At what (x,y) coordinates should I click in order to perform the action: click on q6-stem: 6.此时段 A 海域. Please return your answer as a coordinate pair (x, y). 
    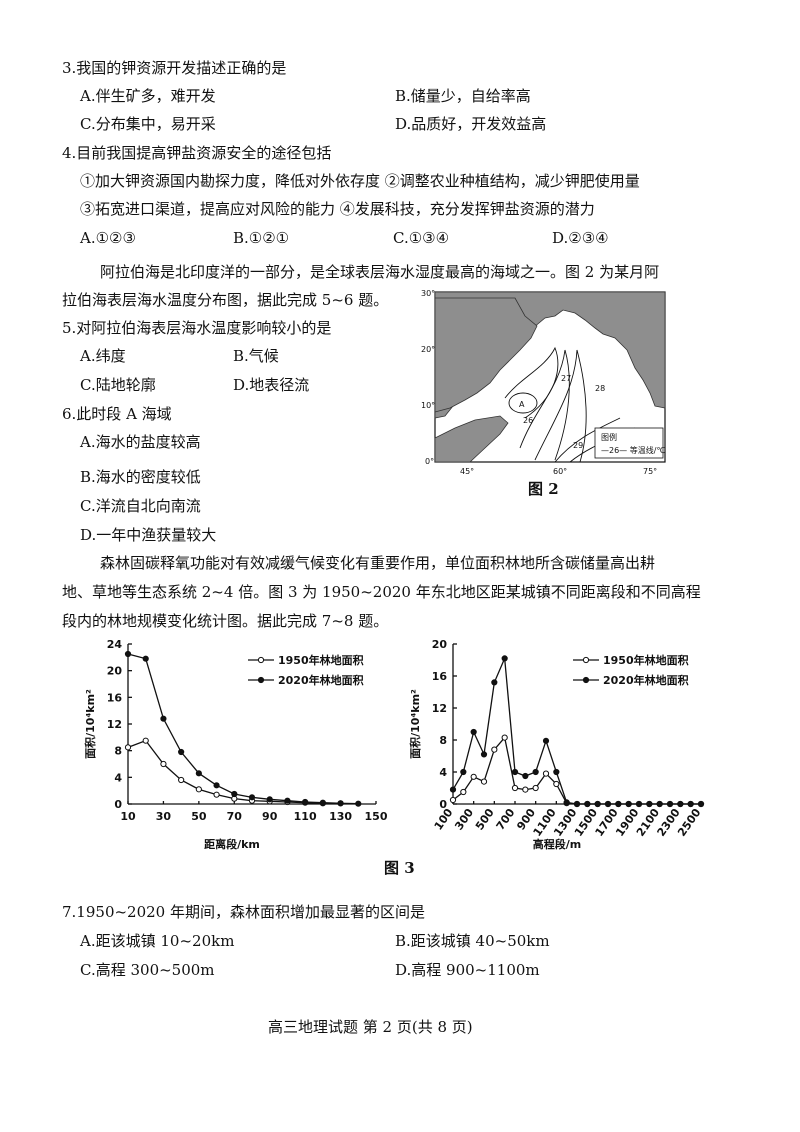
    Looking at the image, I should click on (117, 414).